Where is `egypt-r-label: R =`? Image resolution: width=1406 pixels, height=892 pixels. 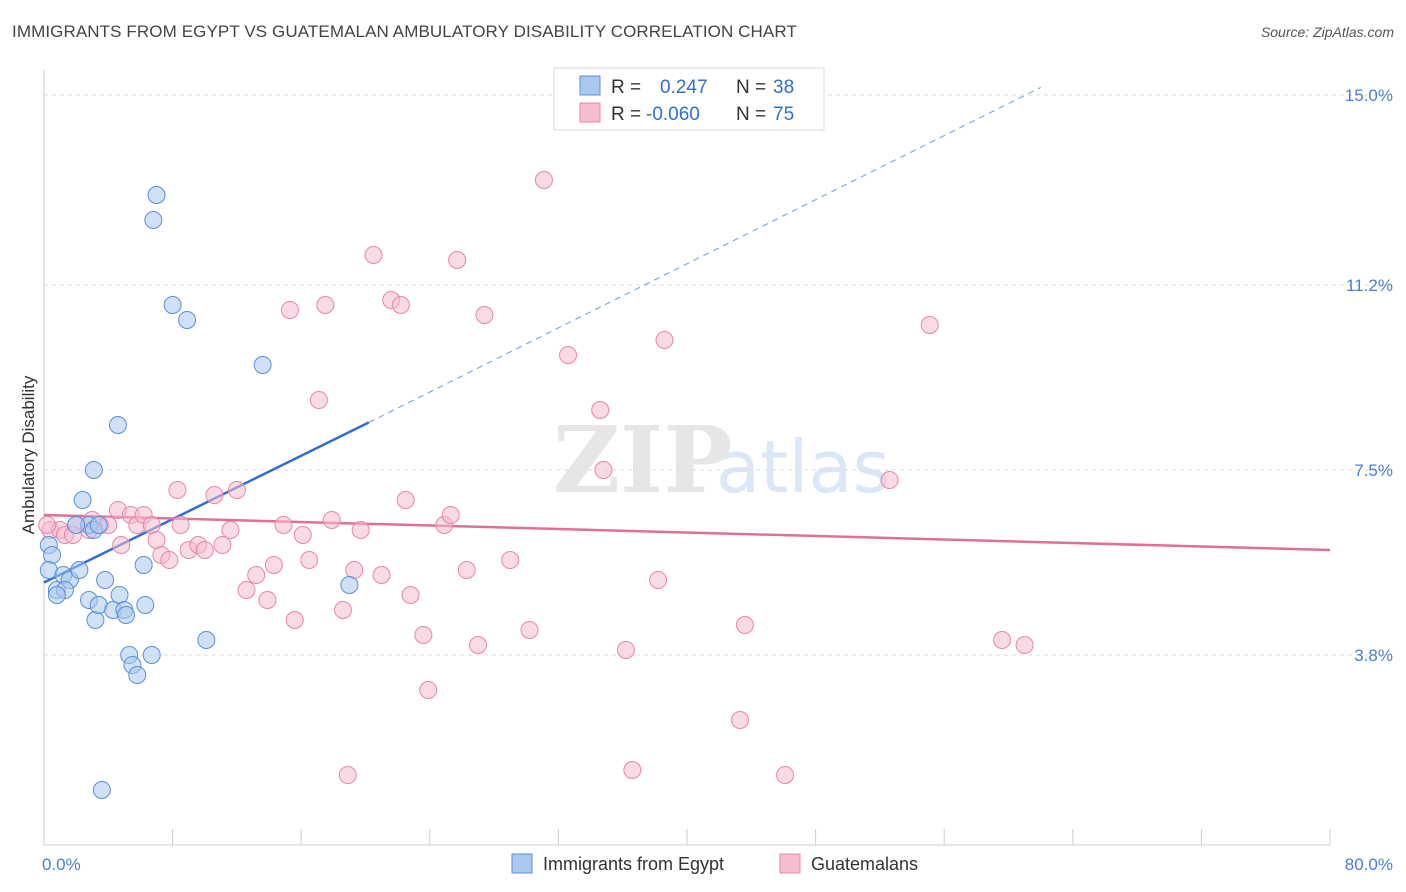
egypt-r-label: R = is located at coordinates (626, 87).